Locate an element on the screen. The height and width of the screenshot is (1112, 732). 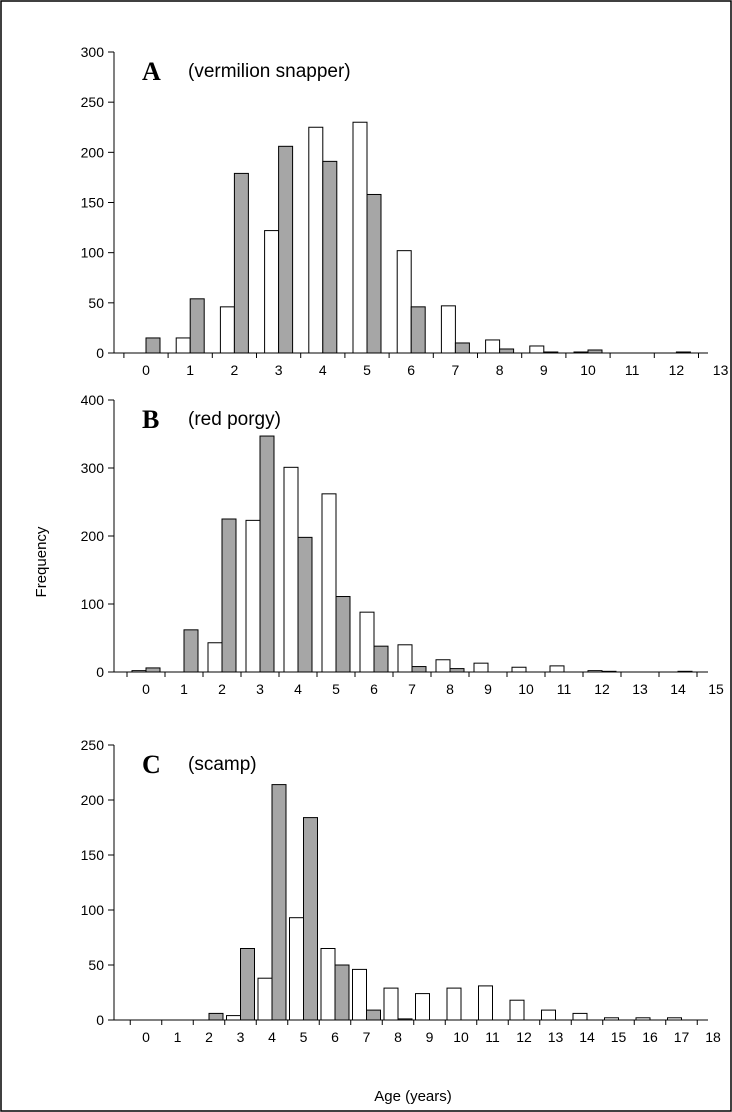
x-tick-label: 3 is located at coordinates (279, 370).